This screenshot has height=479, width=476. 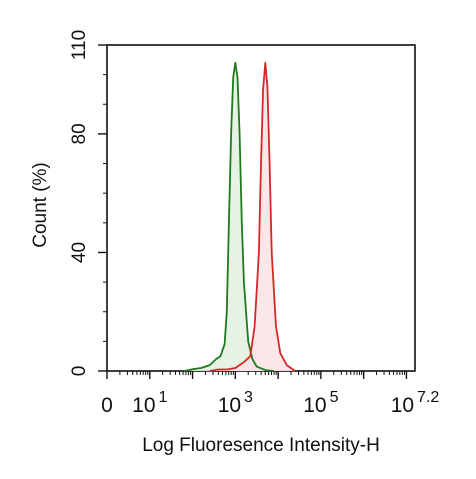 I want to click on x-axis-label: Log Fluoresence Intensity-H, so click(x=261, y=445).